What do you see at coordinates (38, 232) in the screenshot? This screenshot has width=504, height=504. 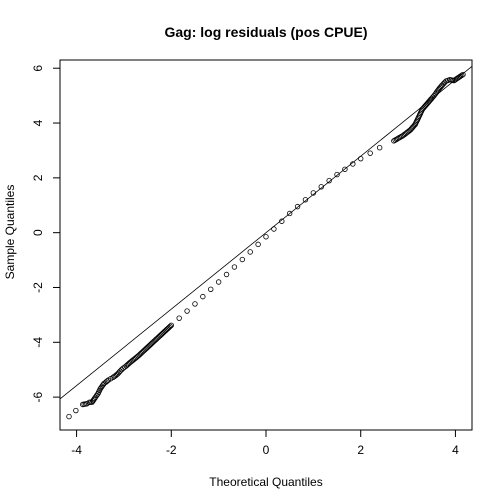 I see `y-tick-label: 0` at bounding box center [38, 232].